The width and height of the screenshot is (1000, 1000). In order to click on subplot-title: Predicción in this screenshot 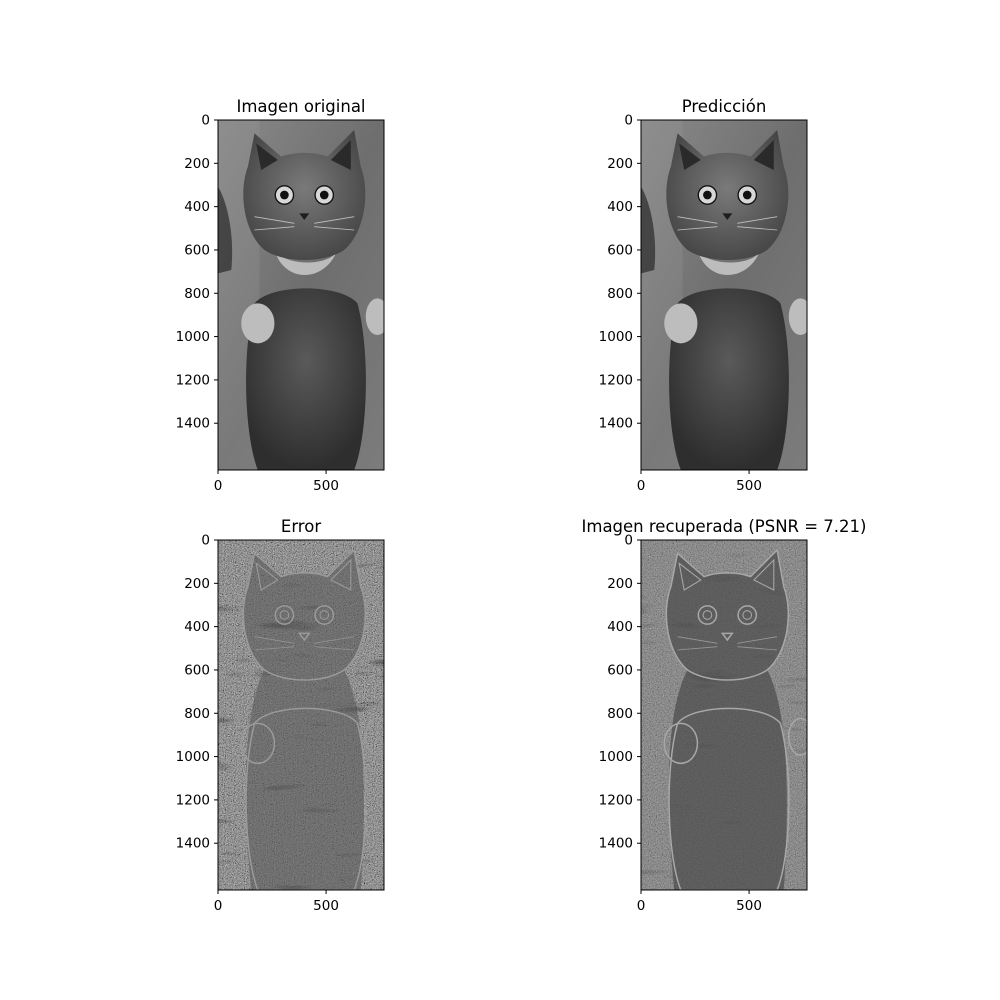, I will do `click(724, 106)`.